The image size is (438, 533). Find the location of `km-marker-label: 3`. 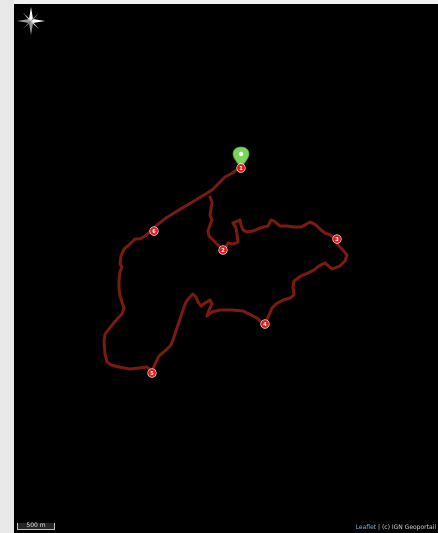

km-marker-label: 3 is located at coordinates (337, 240).